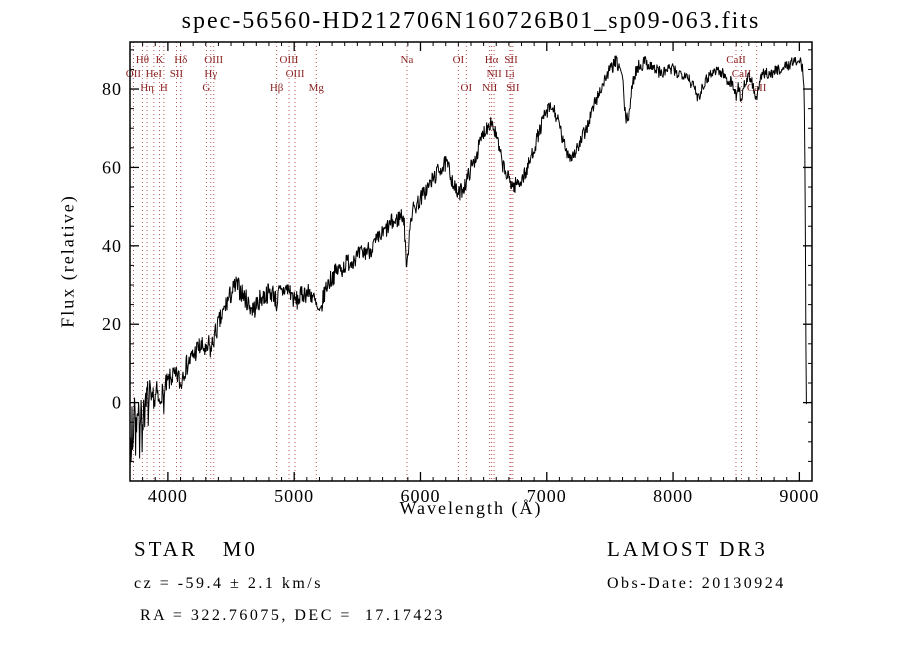 The width and height of the screenshot is (900, 649). I want to click on spectral-line-label: Hδ, so click(180, 60).